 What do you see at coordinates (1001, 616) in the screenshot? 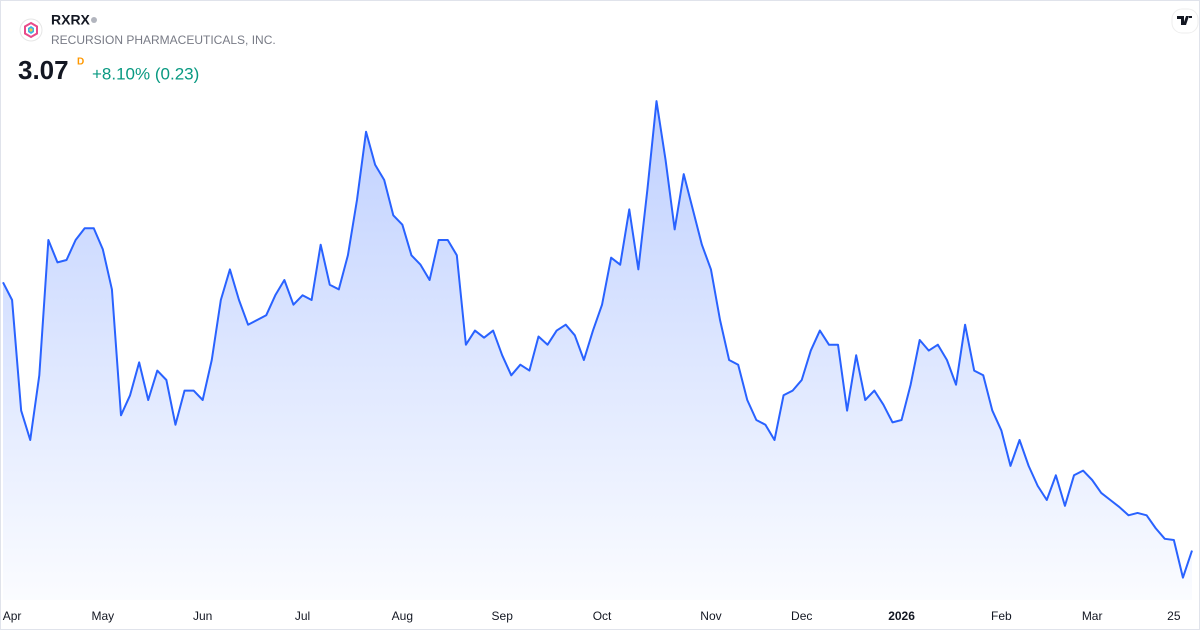
I see `x-tick-label: Feb` at bounding box center [1001, 616].